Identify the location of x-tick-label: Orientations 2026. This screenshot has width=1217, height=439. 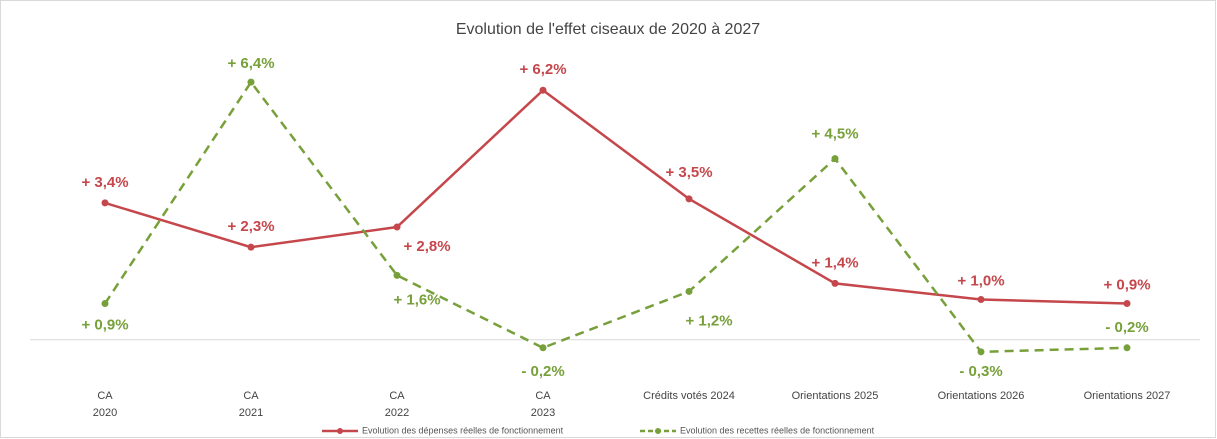
(981, 396).